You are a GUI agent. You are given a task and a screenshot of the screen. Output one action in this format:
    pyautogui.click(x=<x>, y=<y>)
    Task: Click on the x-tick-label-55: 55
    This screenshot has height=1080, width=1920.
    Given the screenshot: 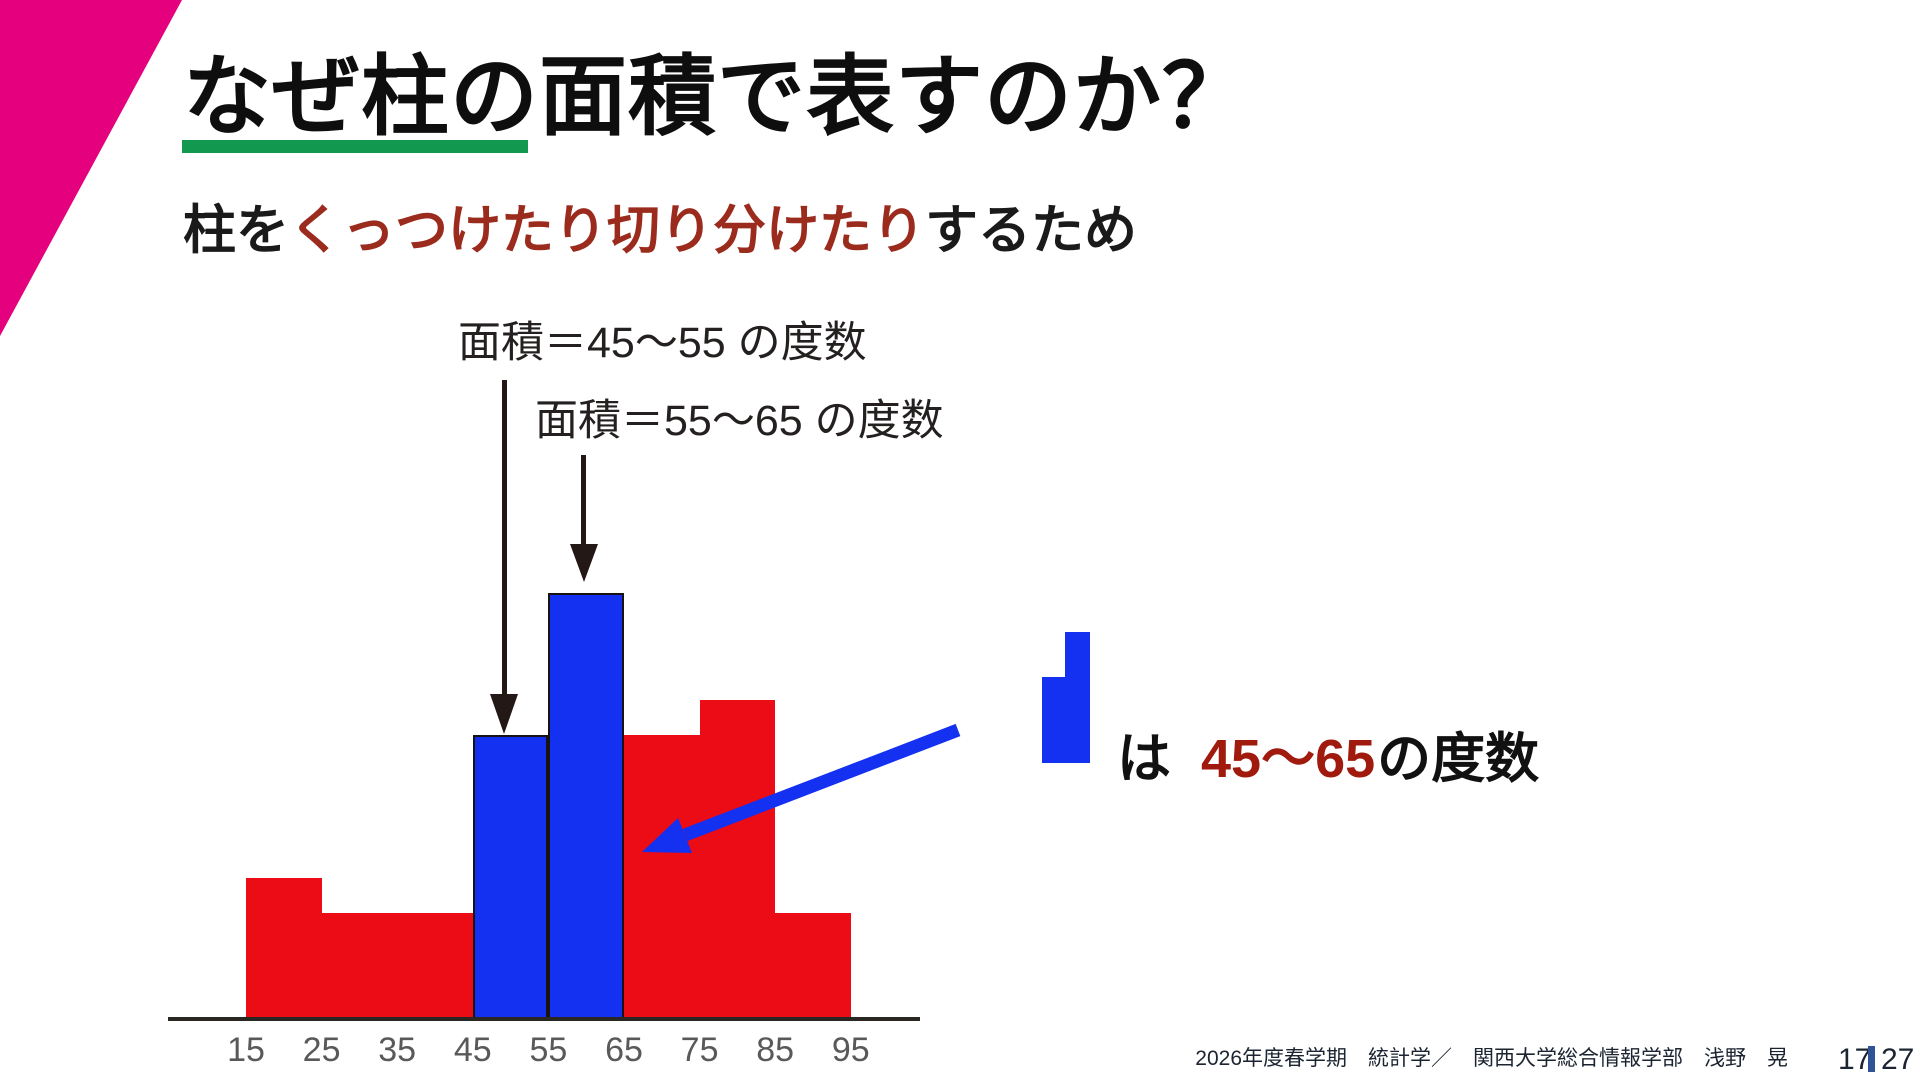 What is the action you would take?
    pyautogui.click(x=548, y=1050)
    